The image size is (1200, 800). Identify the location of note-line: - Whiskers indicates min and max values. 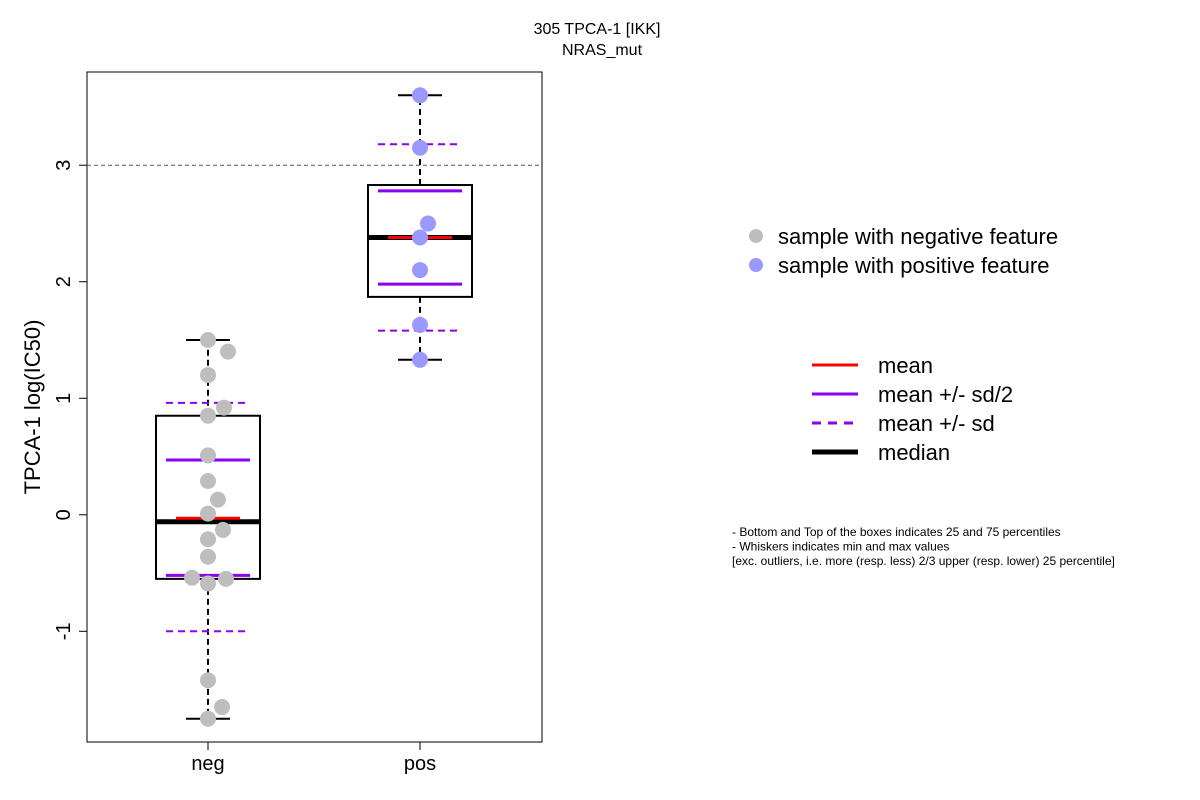
(840, 547).